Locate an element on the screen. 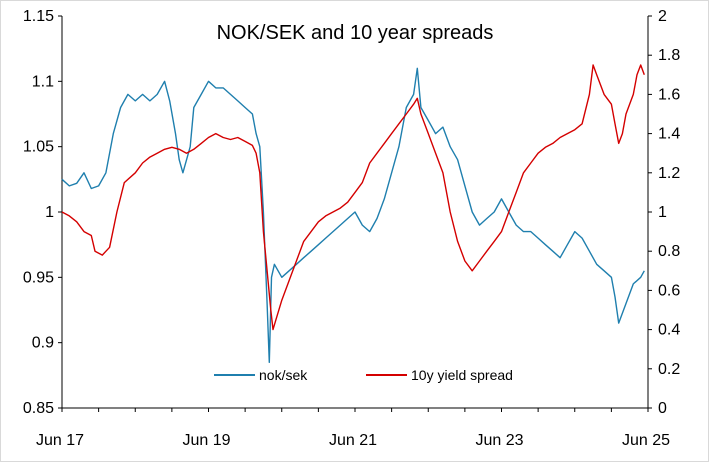  right-tick-label: 1.6 is located at coordinates (669, 94).